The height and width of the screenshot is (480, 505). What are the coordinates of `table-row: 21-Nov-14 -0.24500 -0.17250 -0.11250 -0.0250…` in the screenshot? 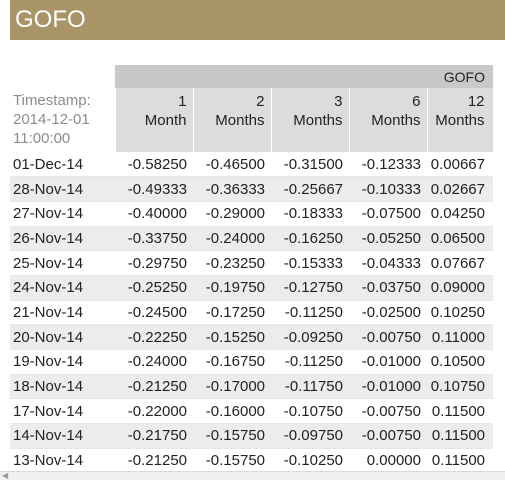 It's located at (251, 313).